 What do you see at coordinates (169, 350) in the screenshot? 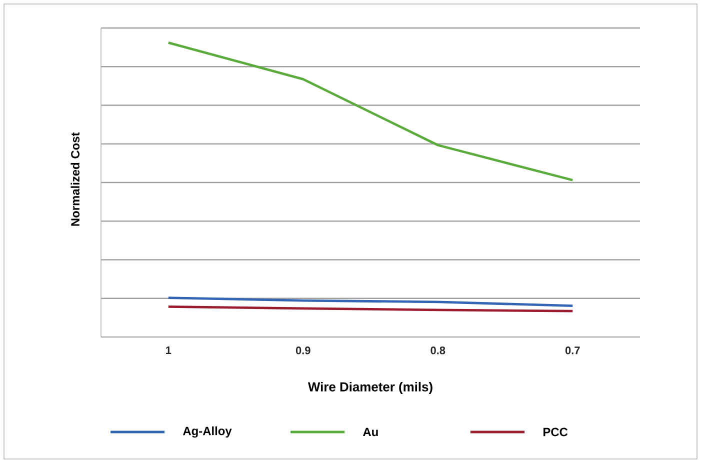
I see `x-tick-label: 1` at bounding box center [169, 350].